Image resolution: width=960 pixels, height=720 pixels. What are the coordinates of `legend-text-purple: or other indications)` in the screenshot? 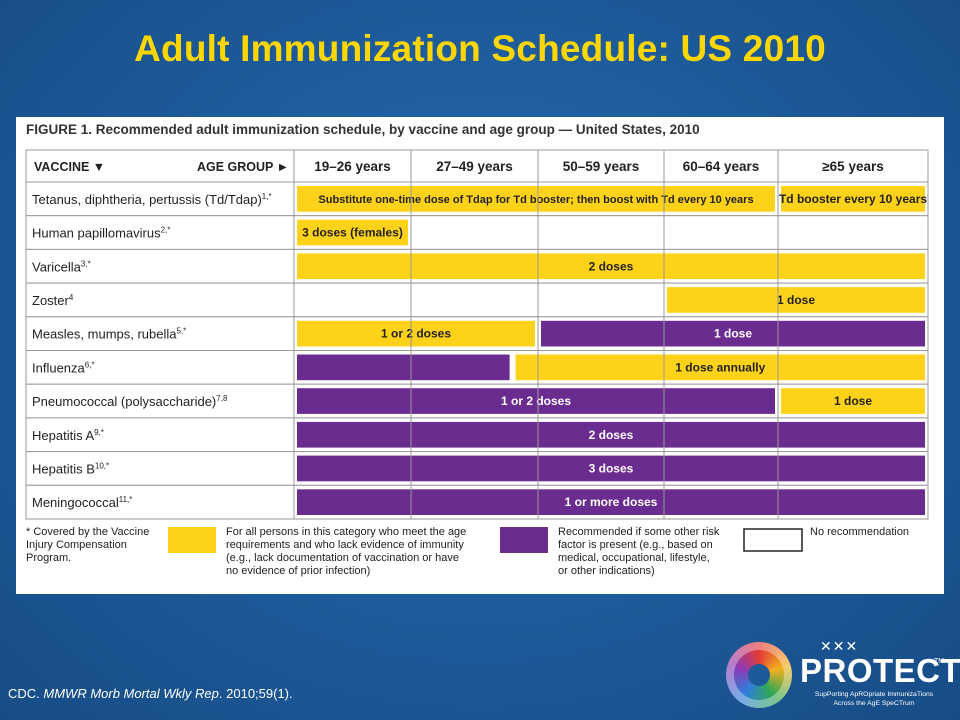 It's located at (606, 571).